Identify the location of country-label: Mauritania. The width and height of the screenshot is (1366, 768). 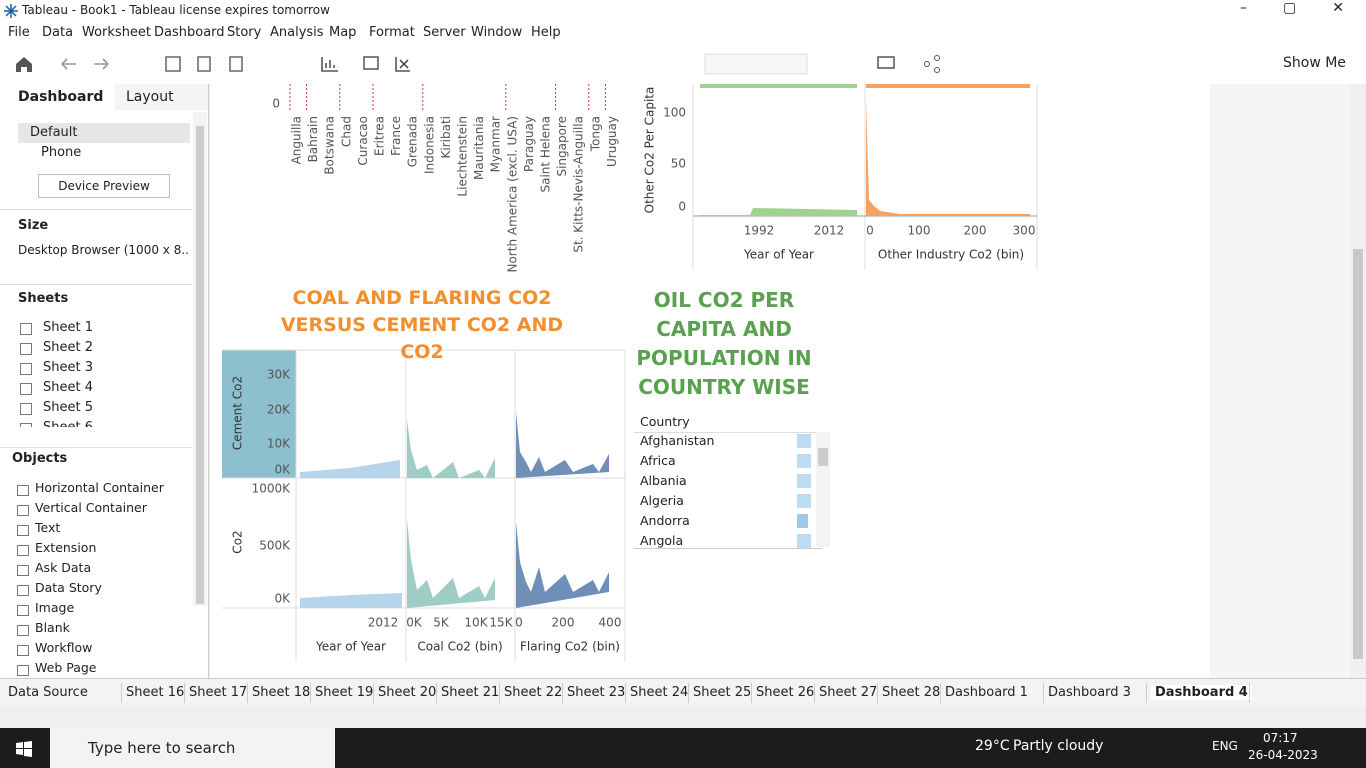
(479, 148).